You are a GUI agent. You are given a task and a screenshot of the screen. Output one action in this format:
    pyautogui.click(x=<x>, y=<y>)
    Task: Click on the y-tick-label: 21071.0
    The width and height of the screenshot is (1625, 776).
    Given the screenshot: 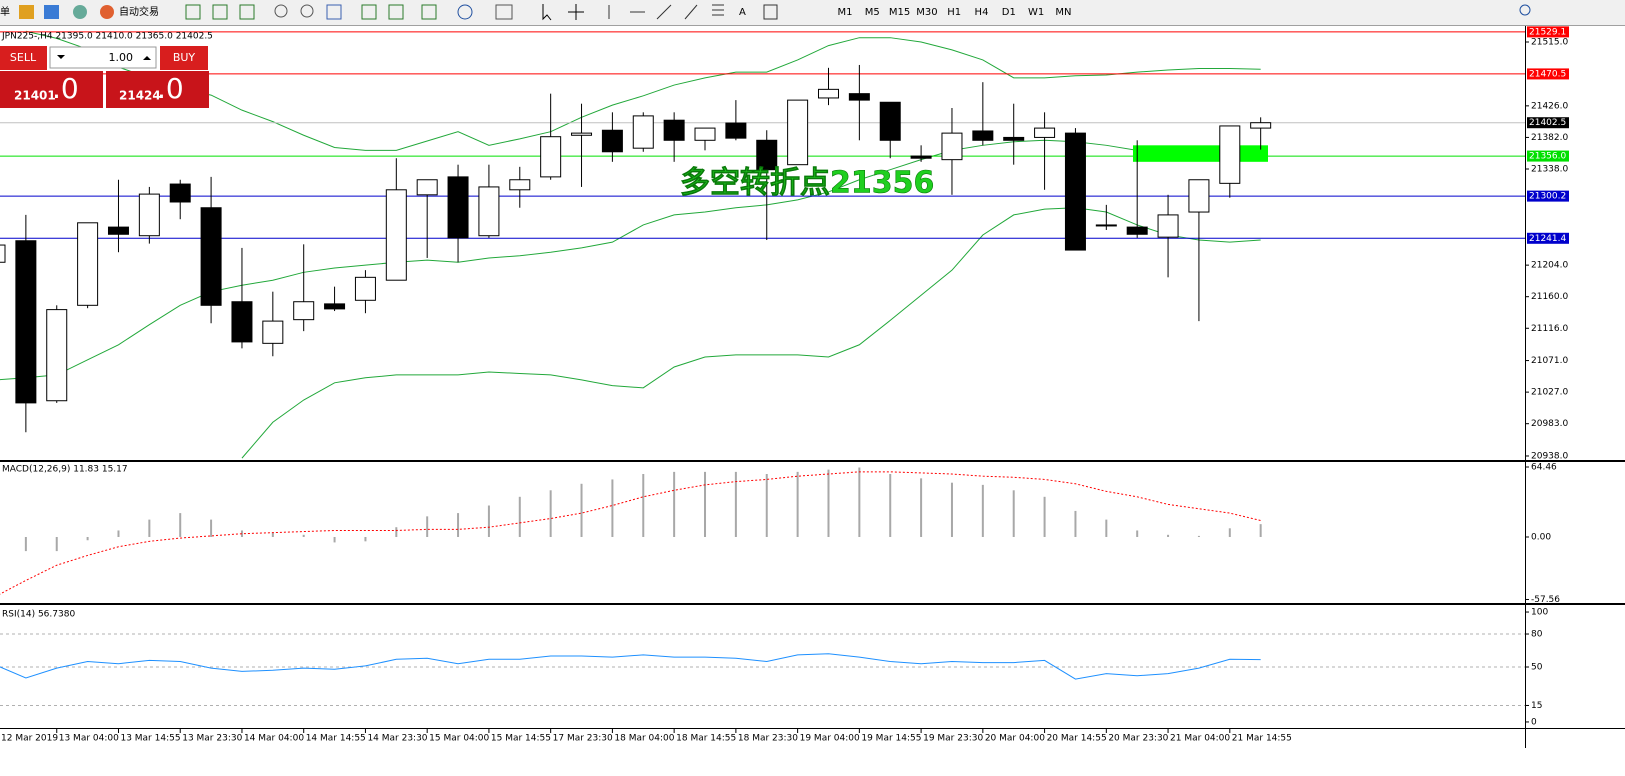 What is the action you would take?
    pyautogui.click(x=1549, y=361)
    